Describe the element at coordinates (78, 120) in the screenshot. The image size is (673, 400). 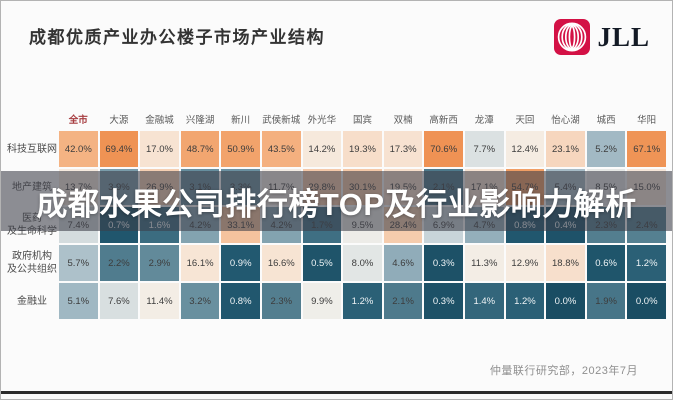
I see `column-header: 全市` at that location.